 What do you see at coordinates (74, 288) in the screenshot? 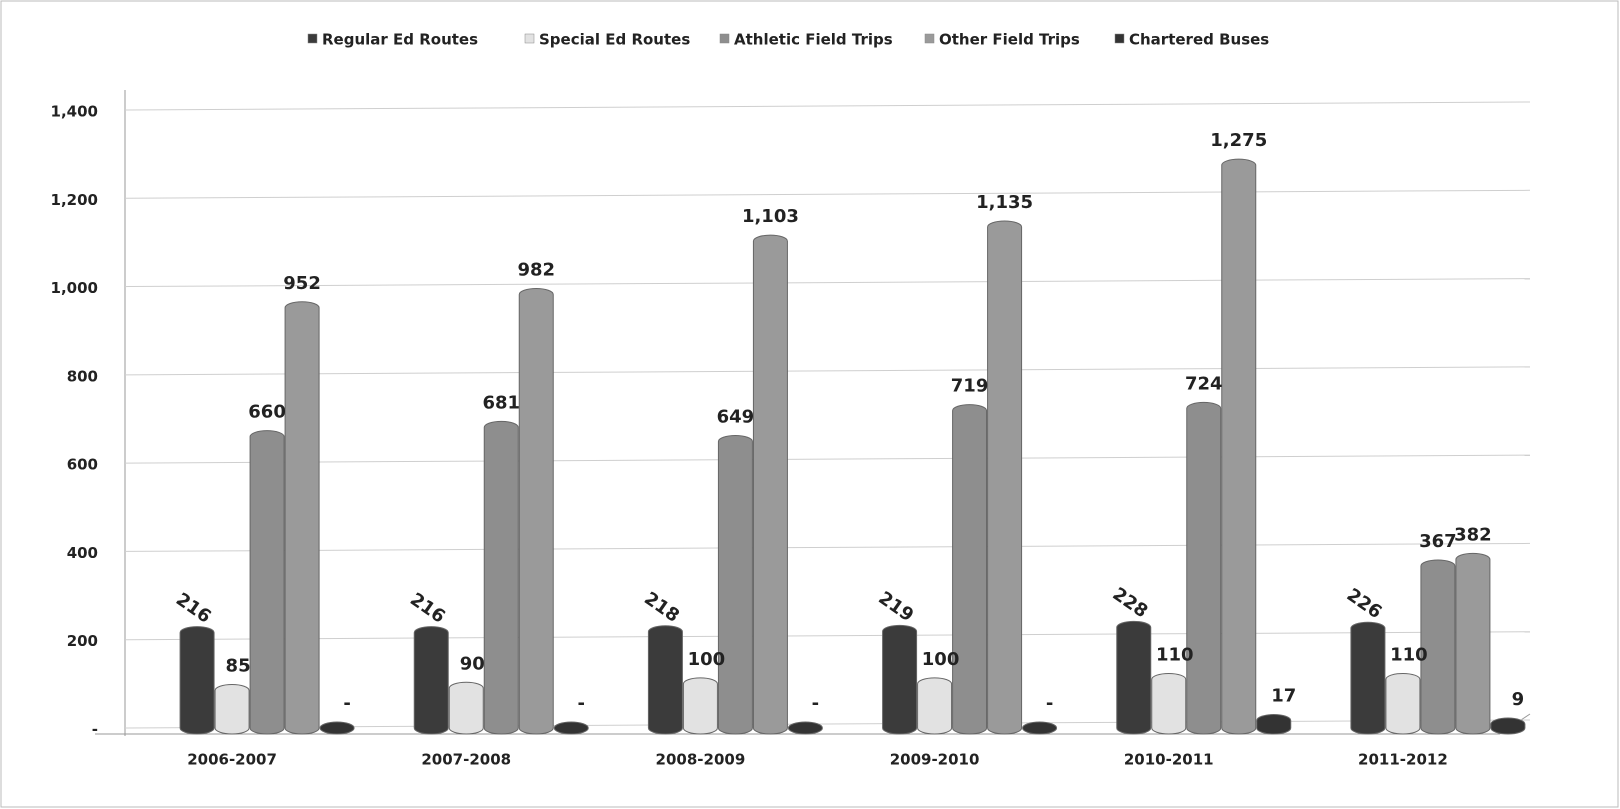
I see `y-tick-label: 1,000` at bounding box center [74, 288].